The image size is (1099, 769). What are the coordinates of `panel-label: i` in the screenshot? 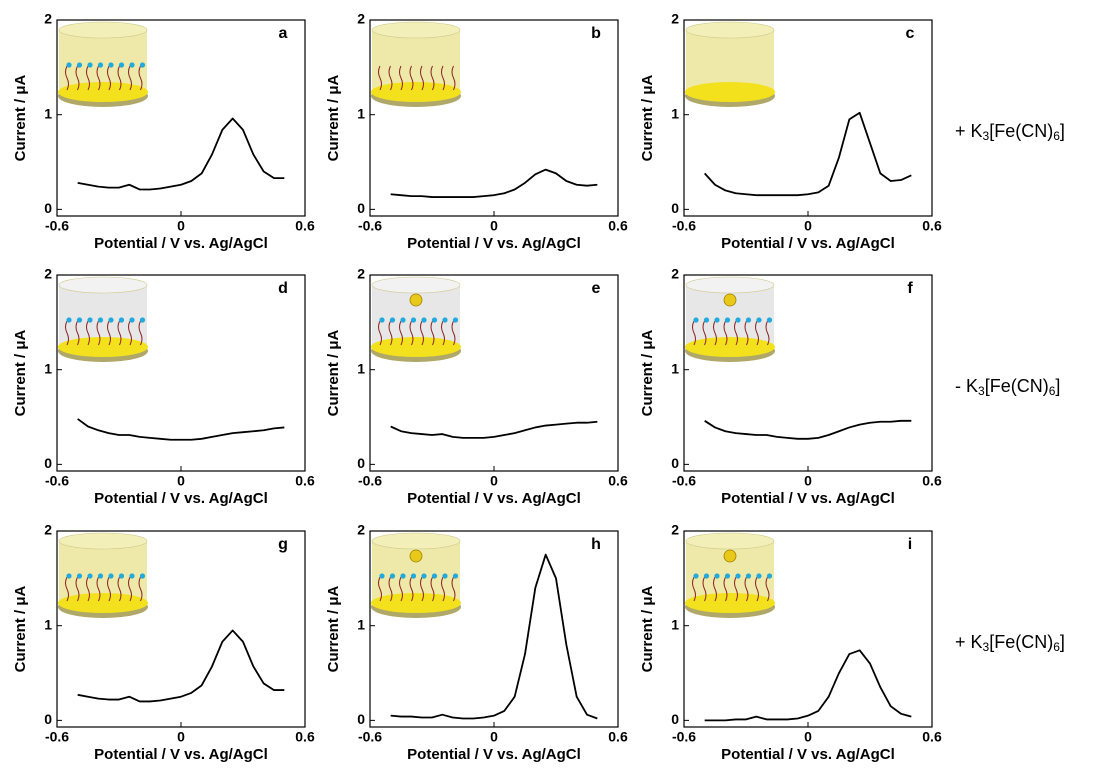 It's located at (910, 544).